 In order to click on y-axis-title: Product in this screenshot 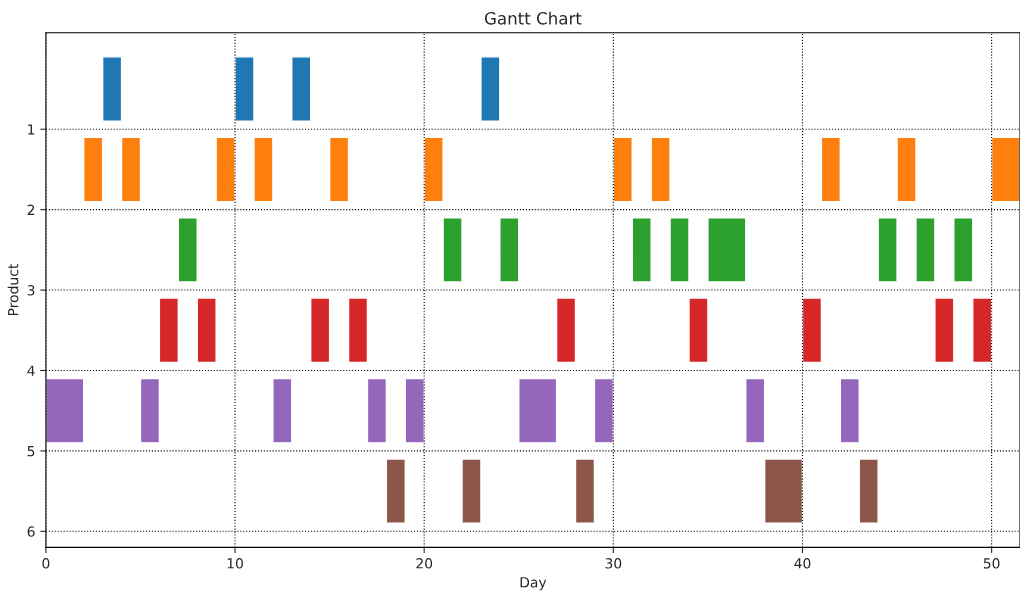, I will do `click(13, 290)`.